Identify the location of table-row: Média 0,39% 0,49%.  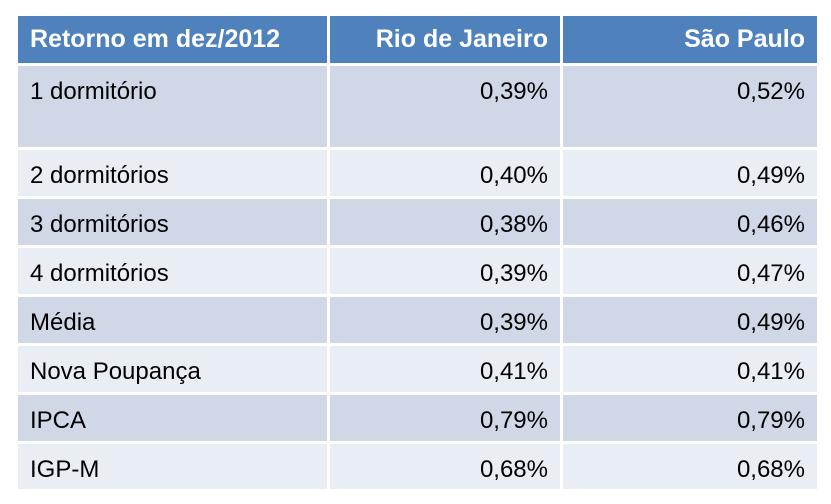
(417, 320).